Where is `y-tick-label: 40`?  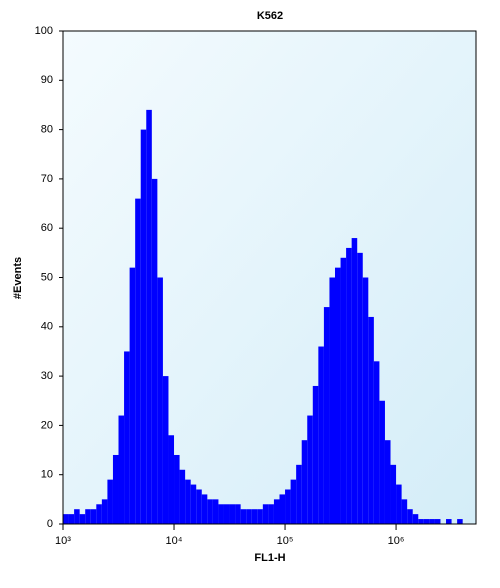
y-tick-label: 40 is located at coordinates (47, 327).